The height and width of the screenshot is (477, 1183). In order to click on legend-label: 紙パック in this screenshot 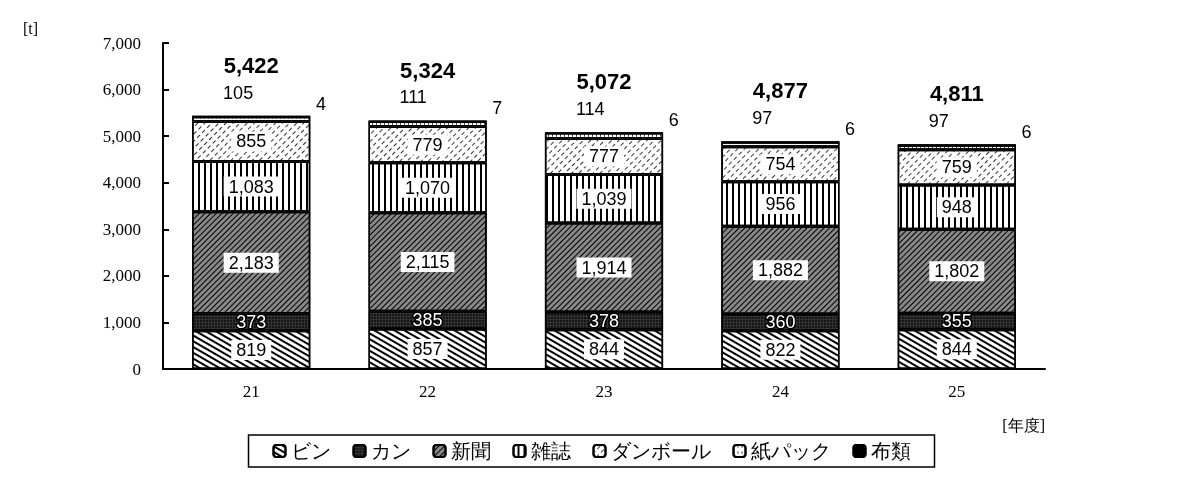, I will do `click(790, 451)`.